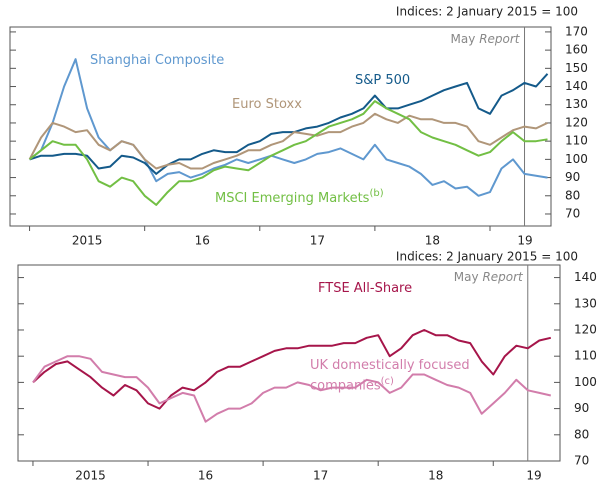 The height and width of the screenshot is (486, 609). Describe the element at coordinates (376, 193) in the screenshot. I see `series-note: (b)` at that location.